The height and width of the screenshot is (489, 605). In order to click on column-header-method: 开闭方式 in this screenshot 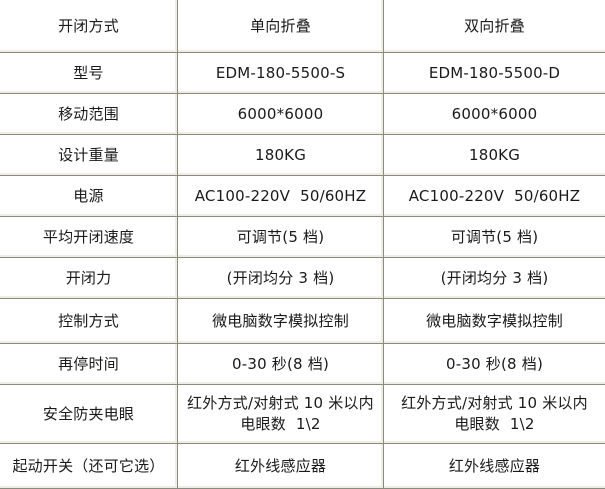, I will do `click(89, 26)`.